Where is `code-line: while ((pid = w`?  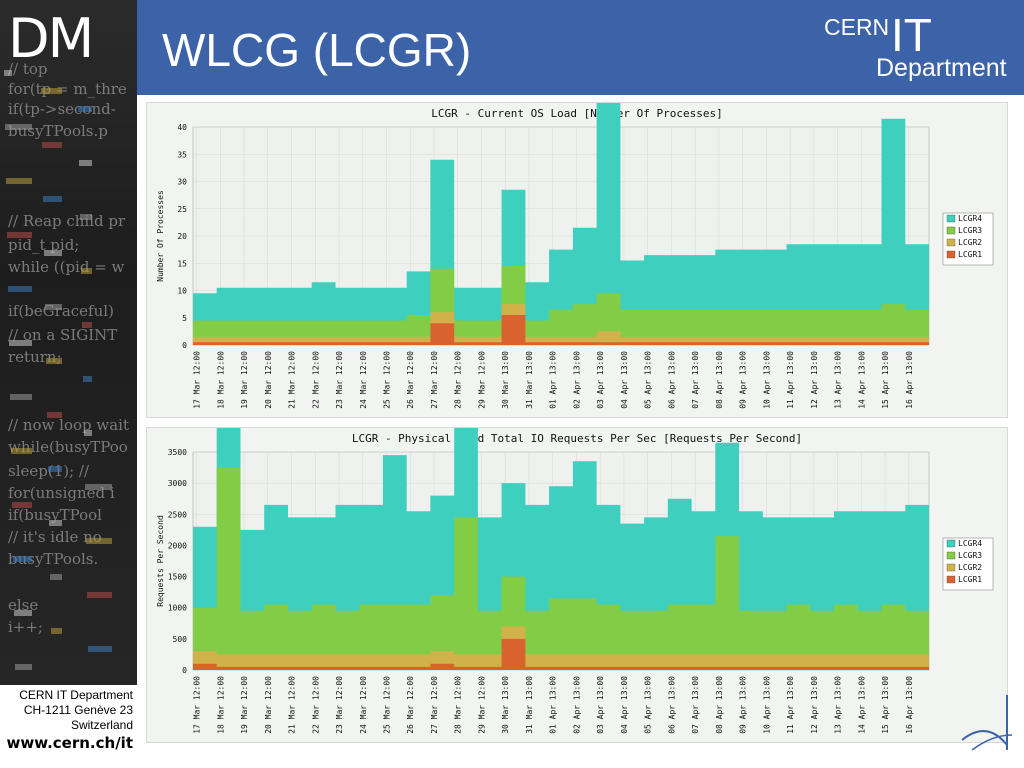
code-line: while ((pid = w is located at coordinates (66, 267).